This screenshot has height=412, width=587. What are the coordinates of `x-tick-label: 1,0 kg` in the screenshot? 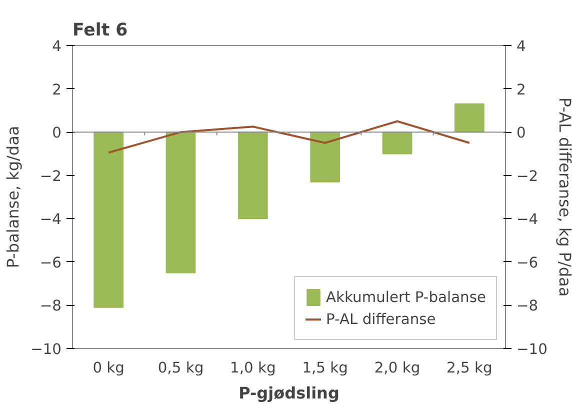 It's located at (253, 368).